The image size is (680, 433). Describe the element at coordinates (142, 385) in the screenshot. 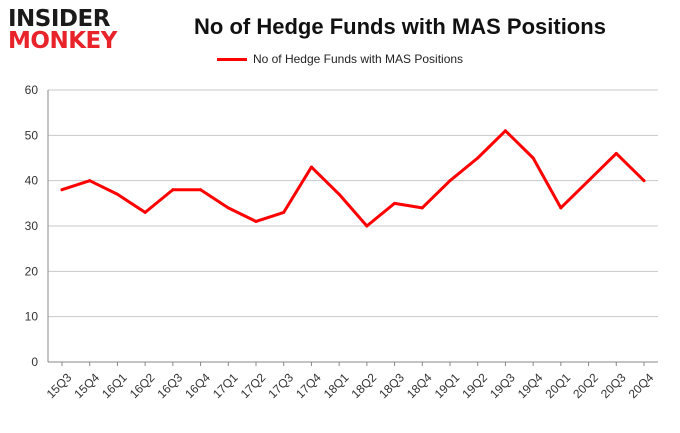

I see `x-tick-label: 16Q2` at that location.